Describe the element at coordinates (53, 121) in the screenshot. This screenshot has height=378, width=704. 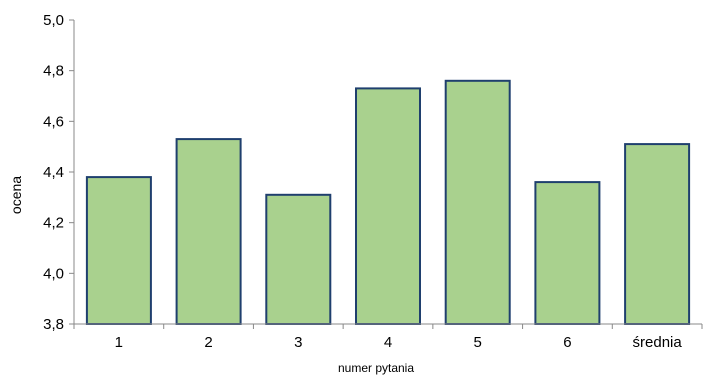
I see `y-tick-label-4: 4,6` at that location.